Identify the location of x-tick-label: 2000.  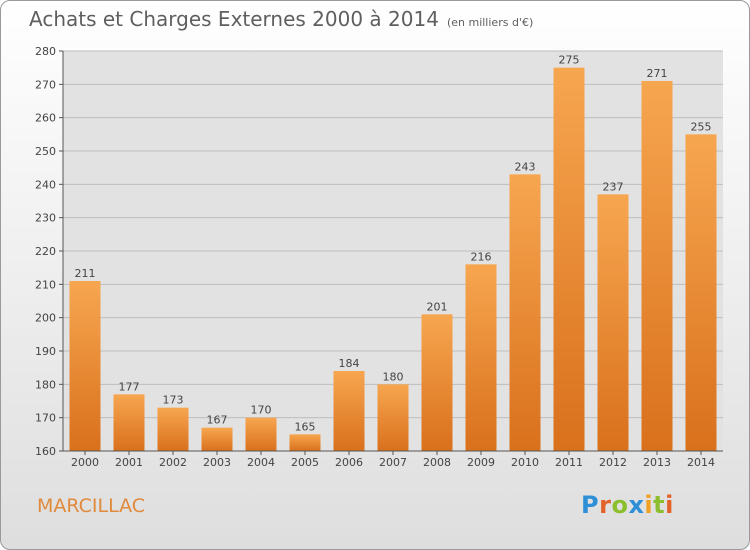
(85, 462).